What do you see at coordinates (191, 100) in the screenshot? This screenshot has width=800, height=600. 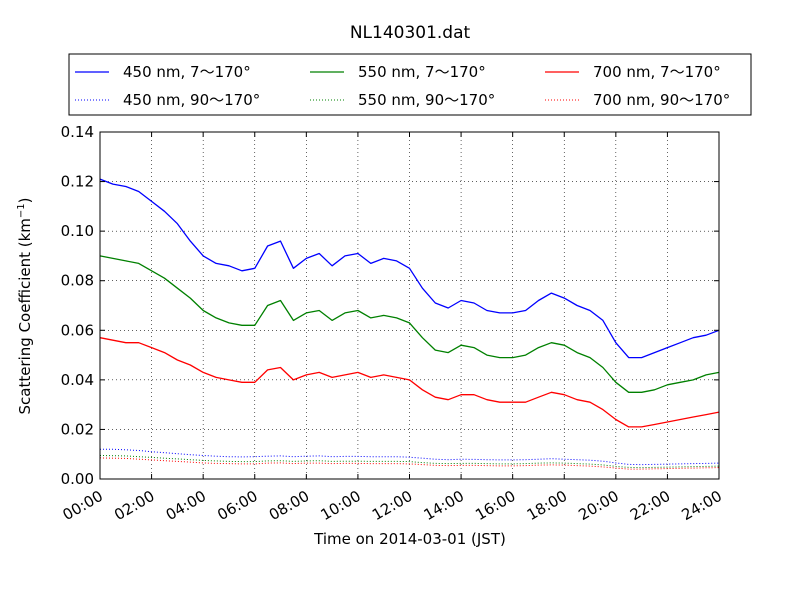 I see `legend-label: 450 nm, 90～170°` at bounding box center [191, 100].